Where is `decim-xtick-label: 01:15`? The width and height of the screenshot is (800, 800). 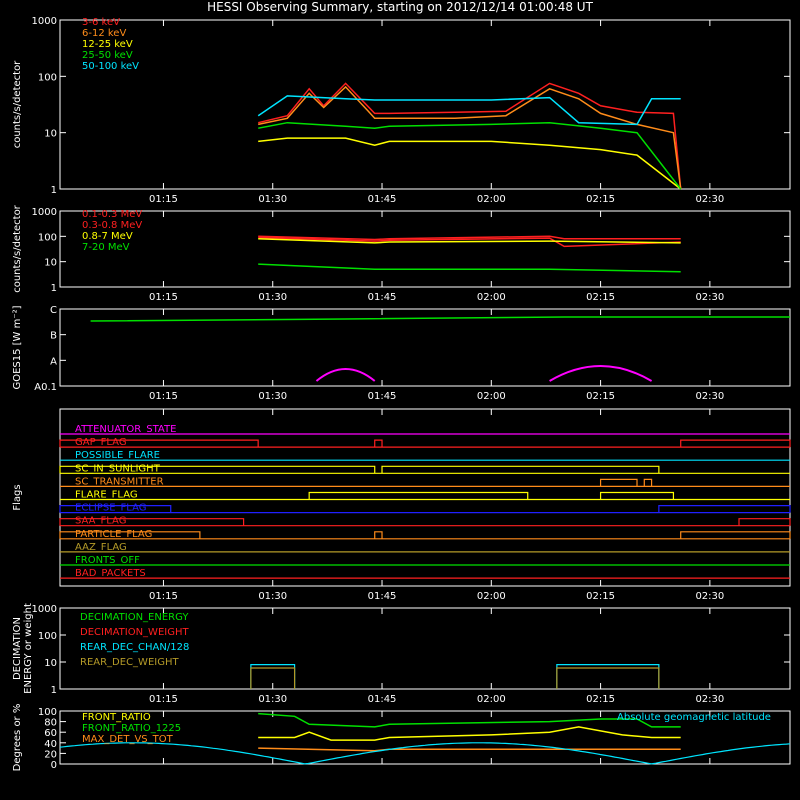
decim-xtick-label: 01:15 is located at coordinates (163, 699).